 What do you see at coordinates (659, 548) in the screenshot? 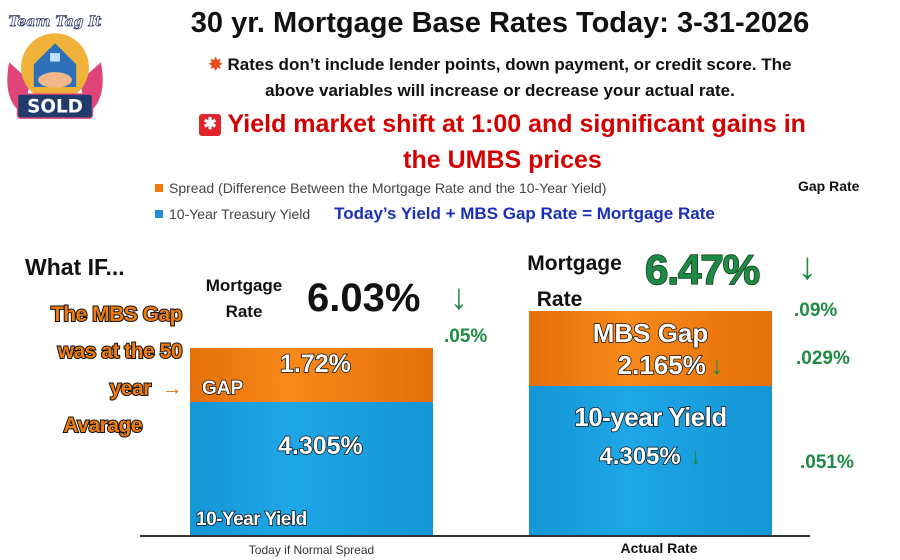
I see `x-tick-label: Actual Rate` at bounding box center [659, 548].